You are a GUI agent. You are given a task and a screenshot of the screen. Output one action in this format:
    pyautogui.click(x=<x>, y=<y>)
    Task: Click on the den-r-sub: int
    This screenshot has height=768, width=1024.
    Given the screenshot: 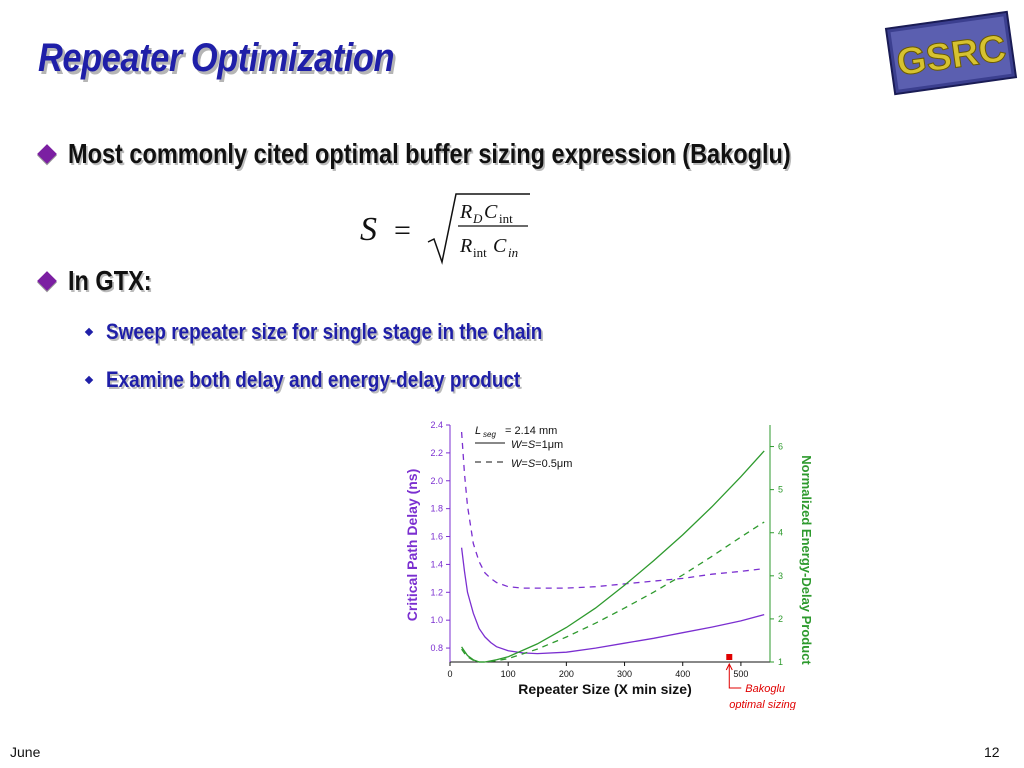 What is the action you would take?
    pyautogui.click(x=480, y=252)
    